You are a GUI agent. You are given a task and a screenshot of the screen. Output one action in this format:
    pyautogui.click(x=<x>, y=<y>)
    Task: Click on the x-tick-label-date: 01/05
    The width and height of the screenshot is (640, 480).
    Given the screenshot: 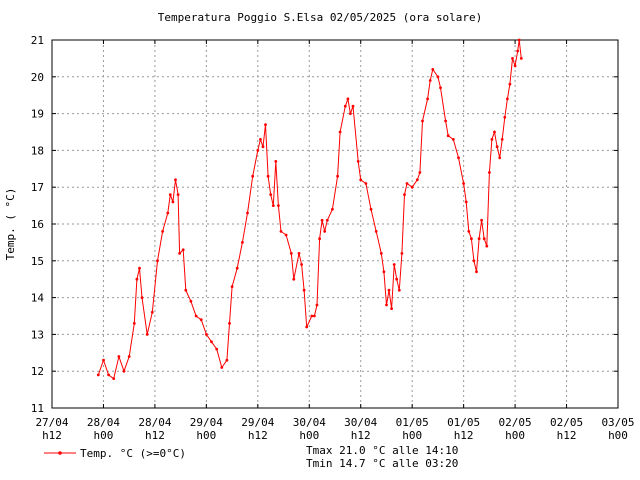 What is the action you would take?
    pyautogui.click(x=463, y=422)
    